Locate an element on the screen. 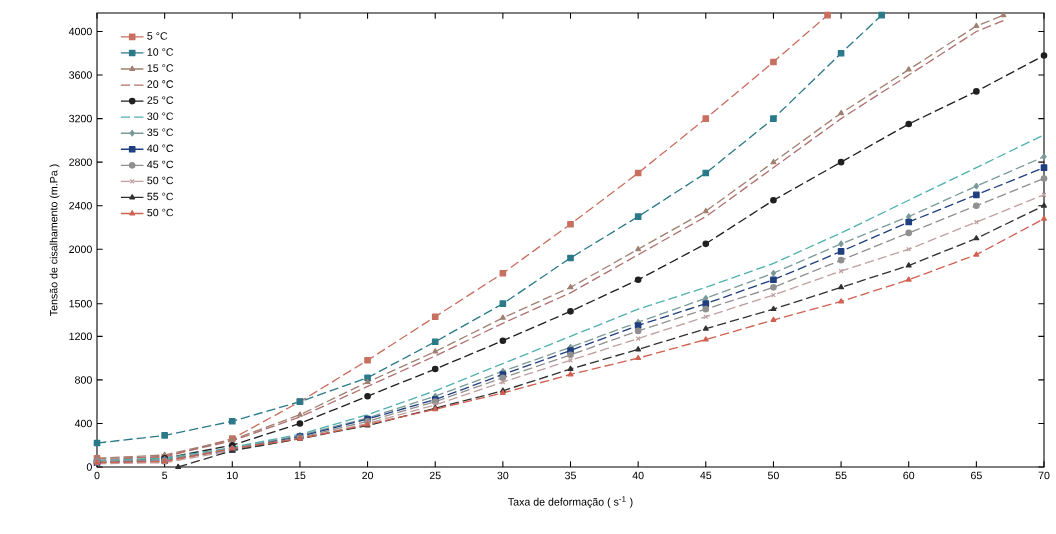 This screenshot has height=534, width=1056. x-tick-label: 5 is located at coordinates (165, 475).